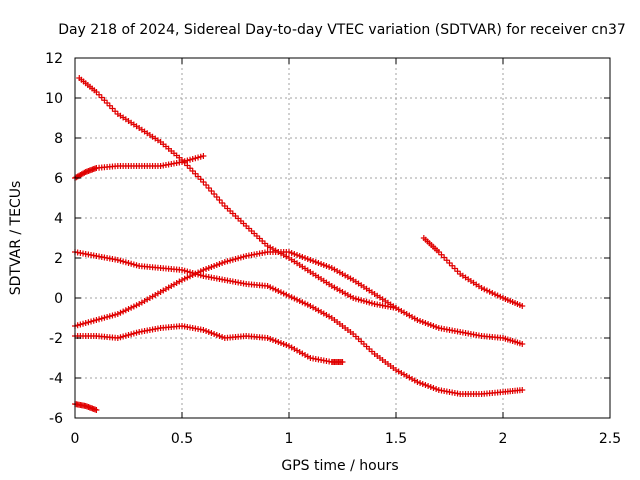 Image resolution: width=640 pixels, height=480 pixels. What do you see at coordinates (339, 466) in the screenshot?
I see `x-axis-label: GPS time / hours` at bounding box center [339, 466].